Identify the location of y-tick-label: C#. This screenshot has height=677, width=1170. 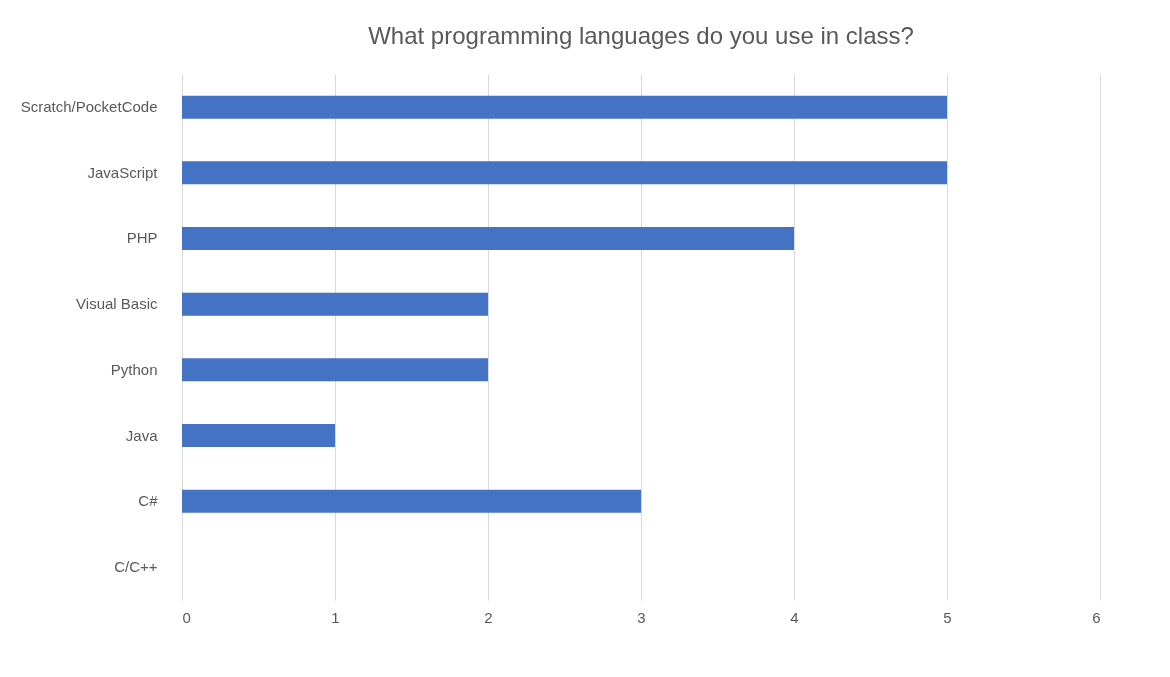
(148, 501).